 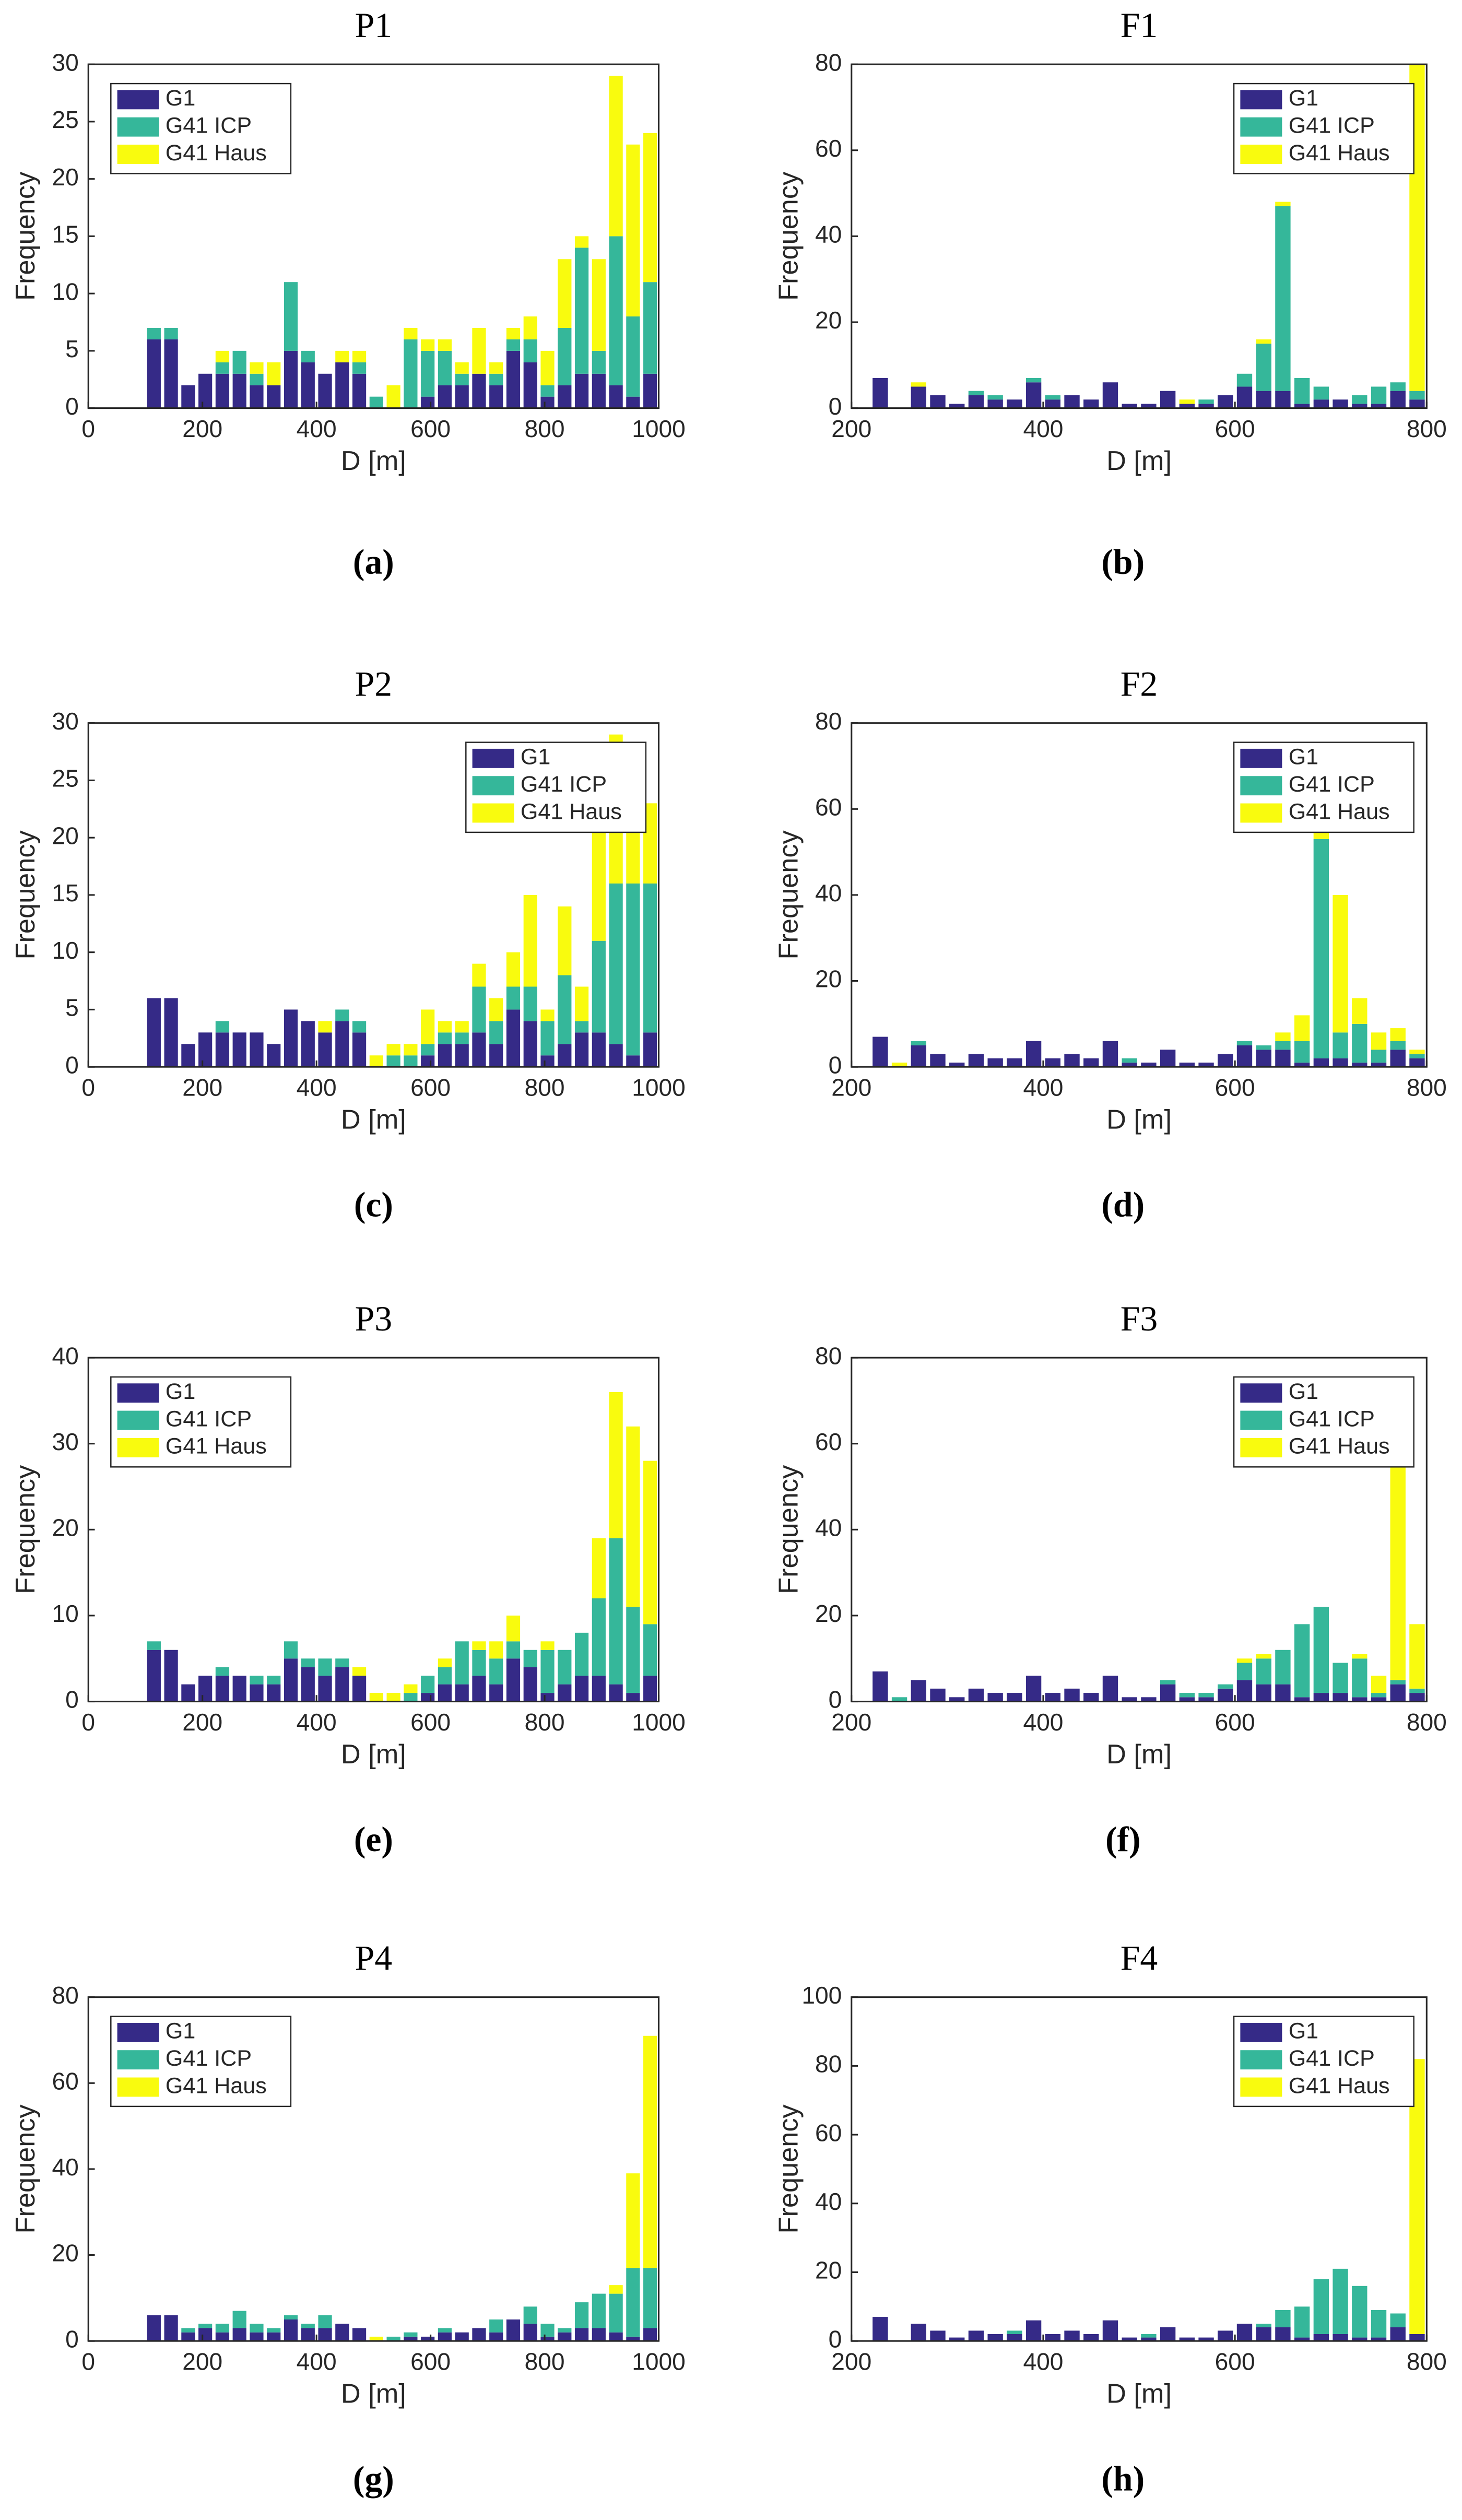 What do you see at coordinates (1139, 685) in the screenshot?
I see `chart-title: F2` at bounding box center [1139, 685].